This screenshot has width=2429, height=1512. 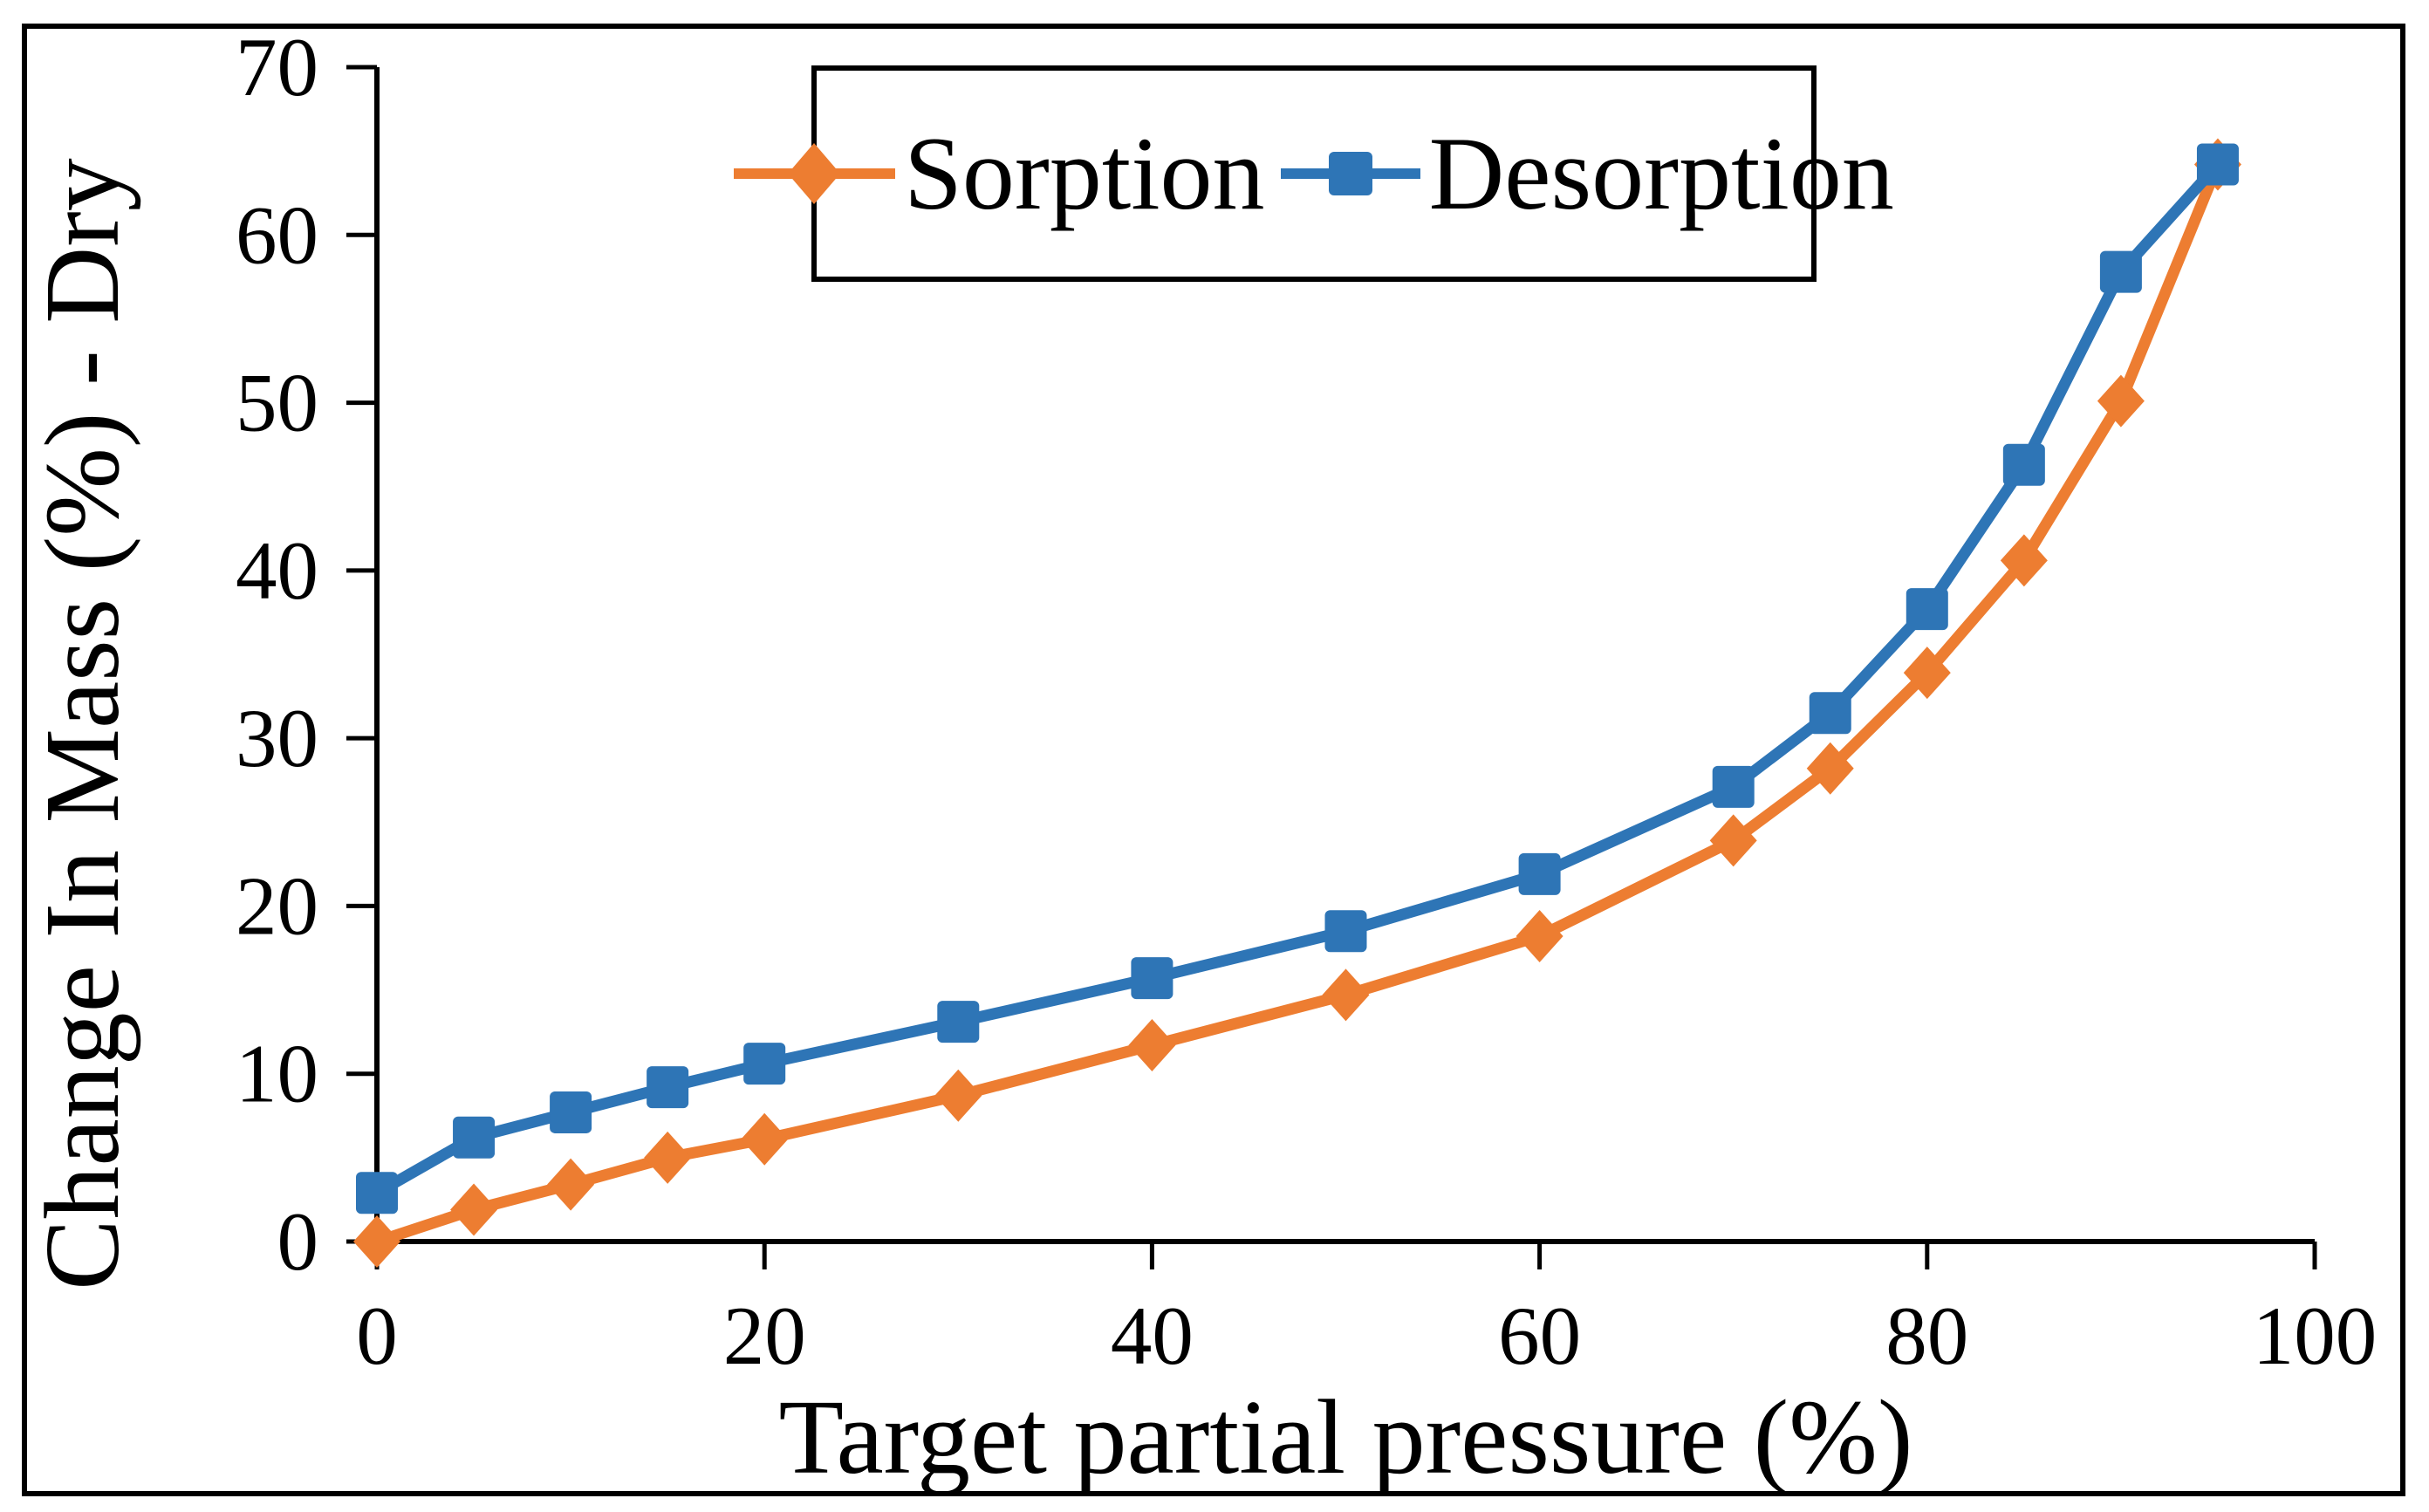 I want to click on x-axis-title: Target partial pressure (%), so click(x=1345, y=1437).